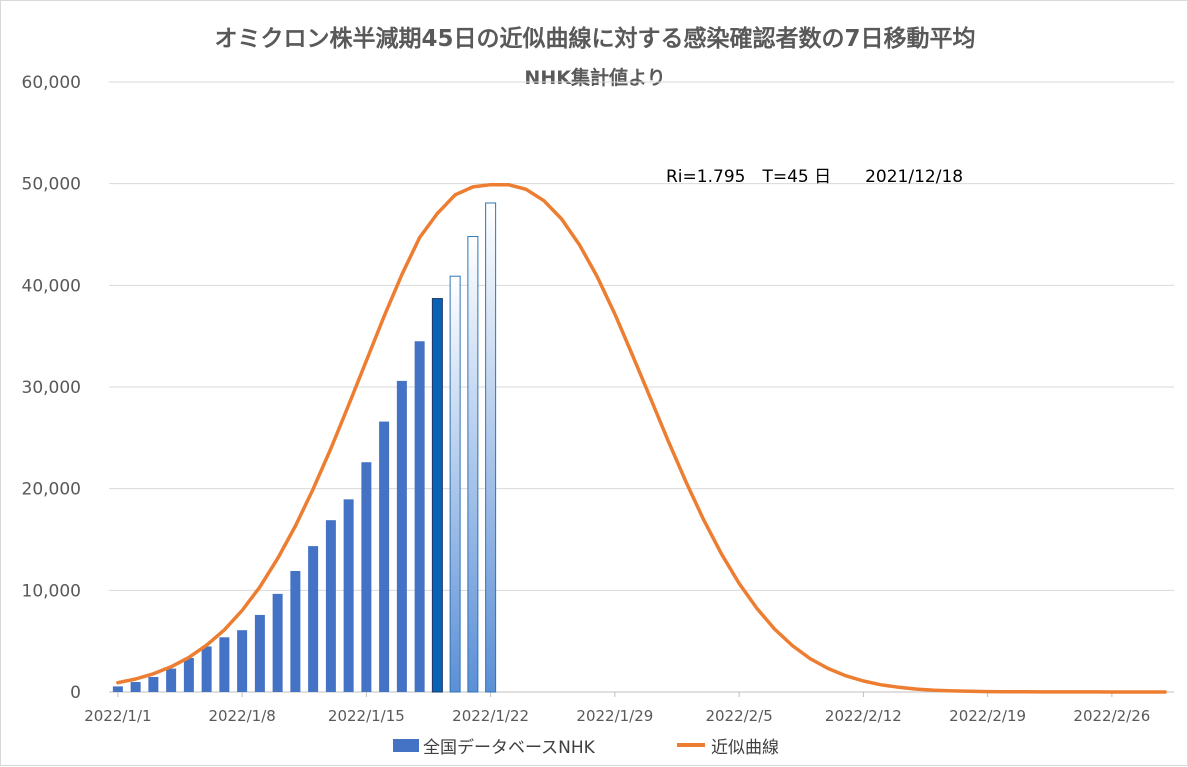 This screenshot has width=1188, height=767. Describe the element at coordinates (745, 747) in the screenshot. I see `legend-line-label: 近似曲線` at that location.